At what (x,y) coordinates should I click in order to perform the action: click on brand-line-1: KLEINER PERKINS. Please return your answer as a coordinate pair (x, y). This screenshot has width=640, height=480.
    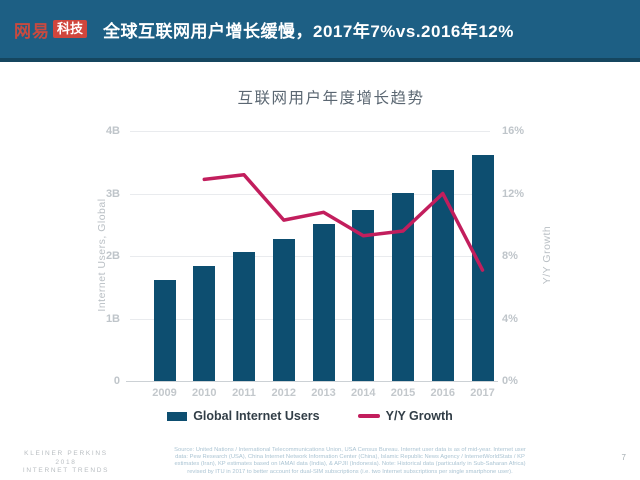
    Looking at the image, I should click on (66, 453).